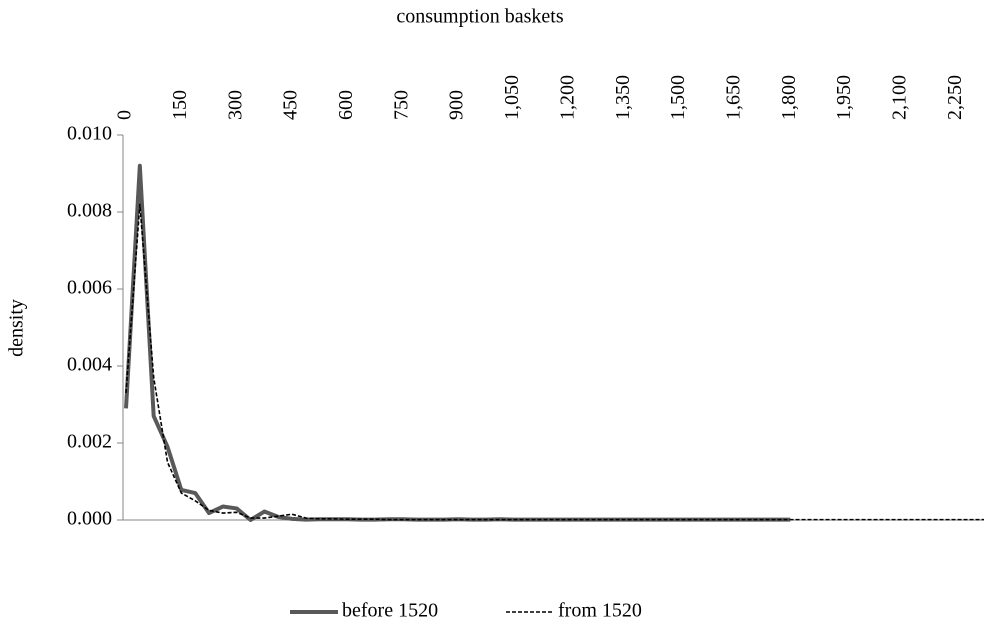 Image resolution: width=985 pixels, height=632 pixels. What do you see at coordinates (955, 97) in the screenshot?
I see `x-tick-label: 2,250` at bounding box center [955, 97].